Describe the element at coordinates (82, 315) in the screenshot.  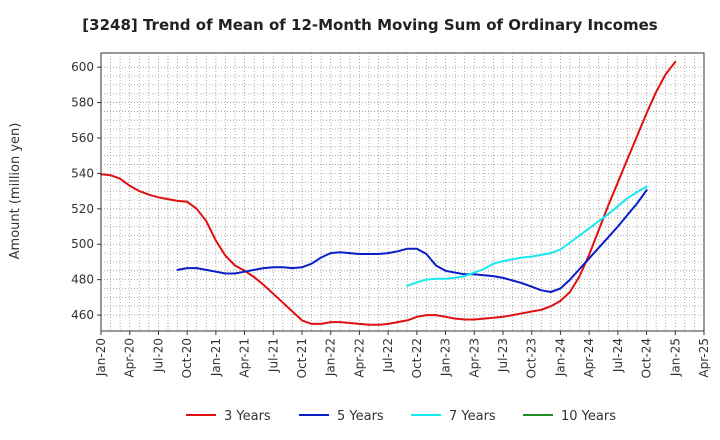
I see `y-tick-label: 460` at that location.